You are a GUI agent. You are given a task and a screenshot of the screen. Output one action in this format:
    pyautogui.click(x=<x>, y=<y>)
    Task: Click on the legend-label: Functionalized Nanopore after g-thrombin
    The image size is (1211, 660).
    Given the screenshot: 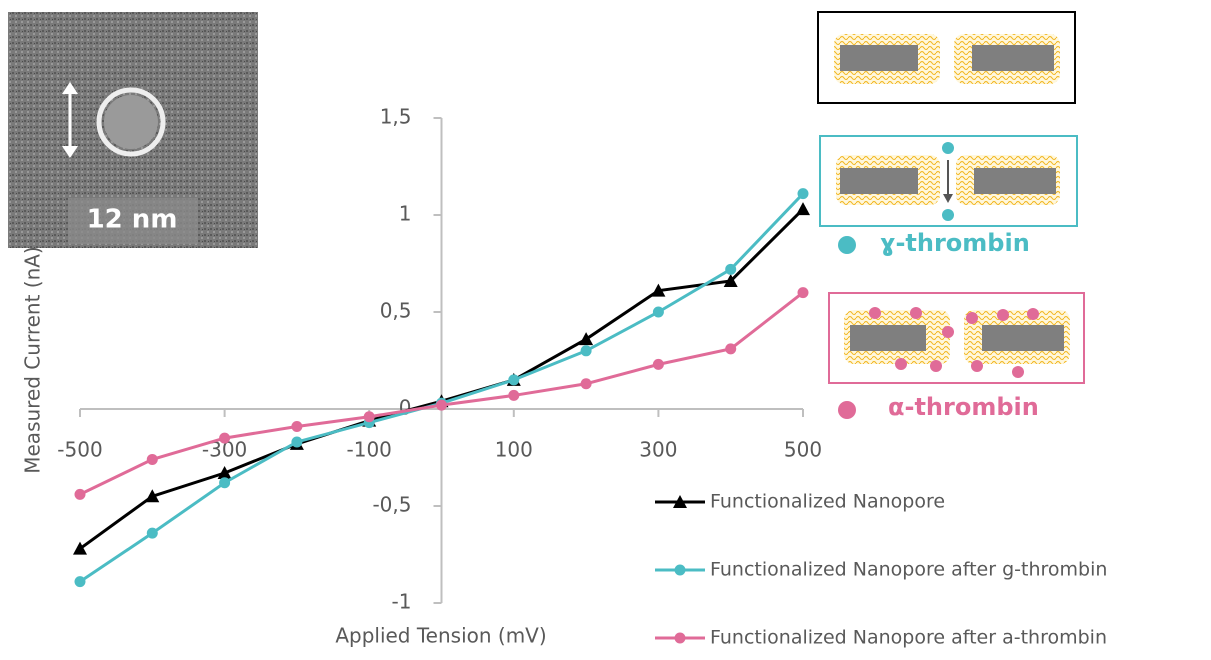 What is the action you would take?
    pyautogui.click(x=908, y=570)
    